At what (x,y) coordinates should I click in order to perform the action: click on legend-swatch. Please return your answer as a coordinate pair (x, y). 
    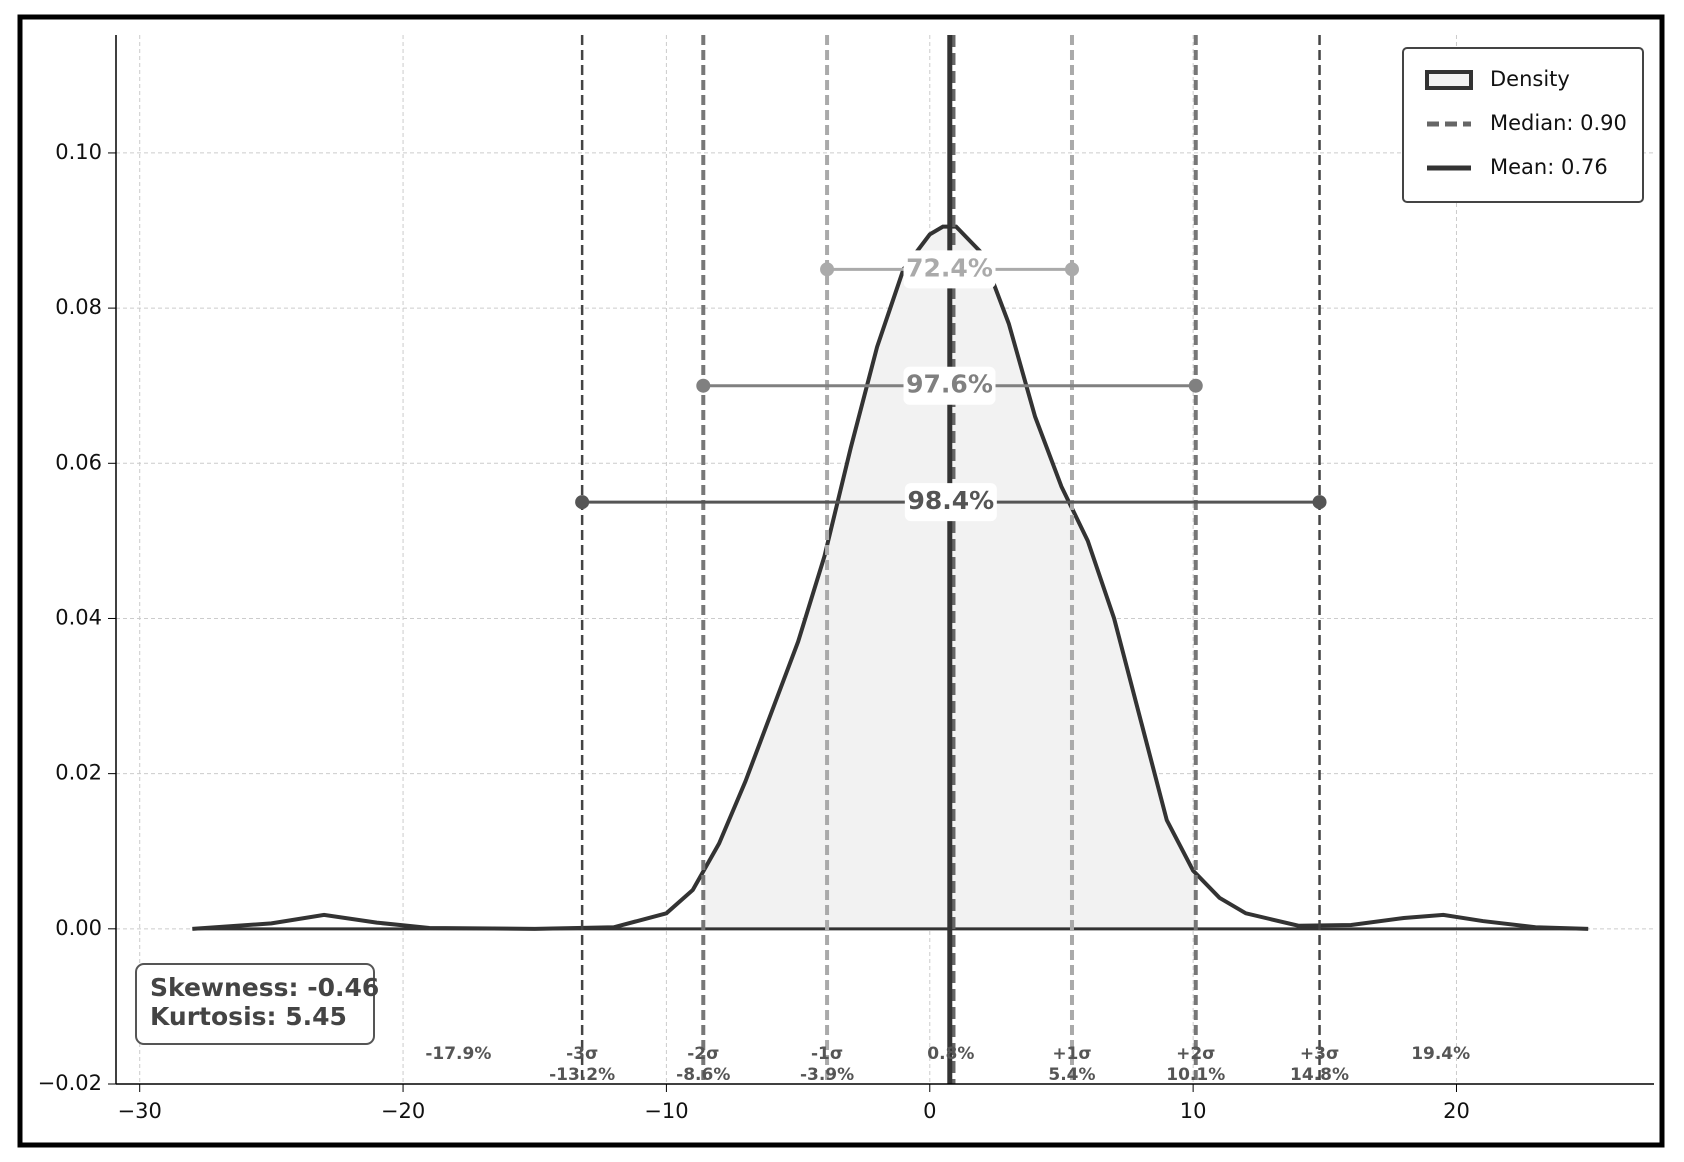
    Looking at the image, I should click on (1449, 80).